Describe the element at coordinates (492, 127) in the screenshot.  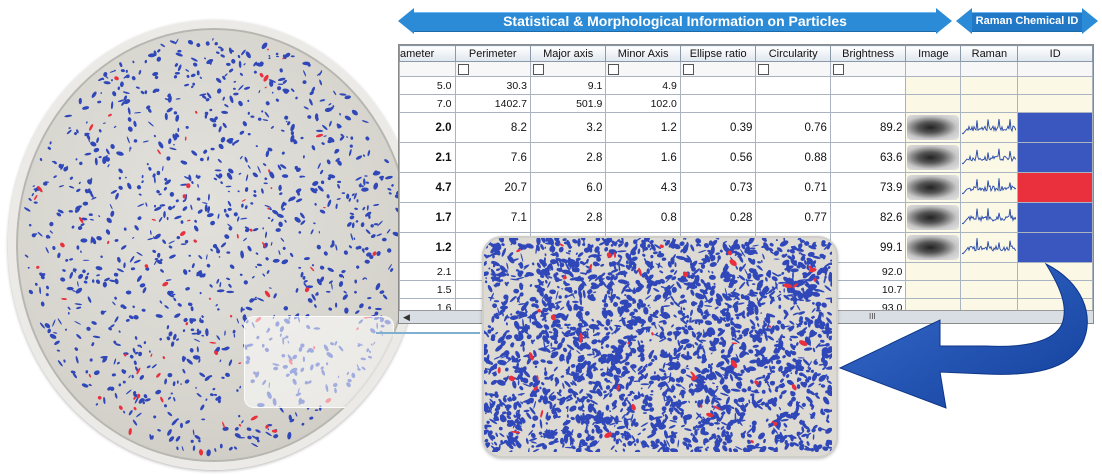
I see `table-cell: 8.2` at that location.